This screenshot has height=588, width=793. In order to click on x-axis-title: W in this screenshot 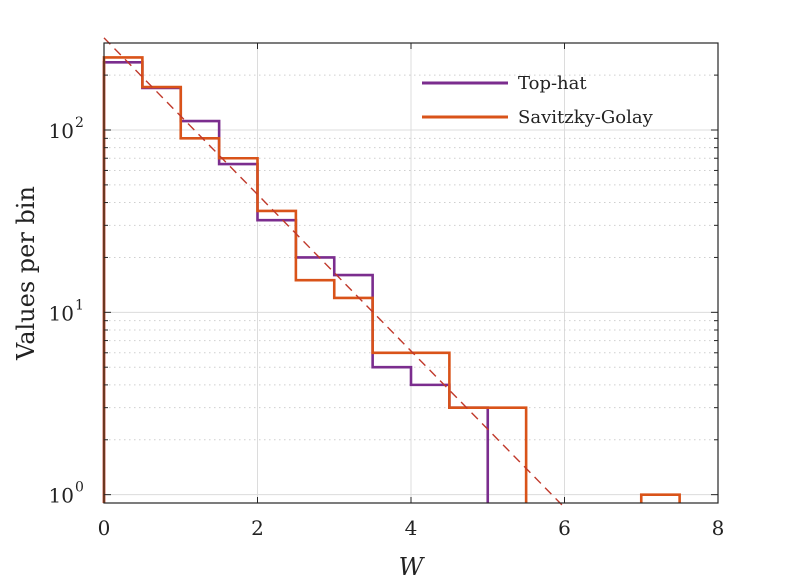, I will do `click(412, 567)`.